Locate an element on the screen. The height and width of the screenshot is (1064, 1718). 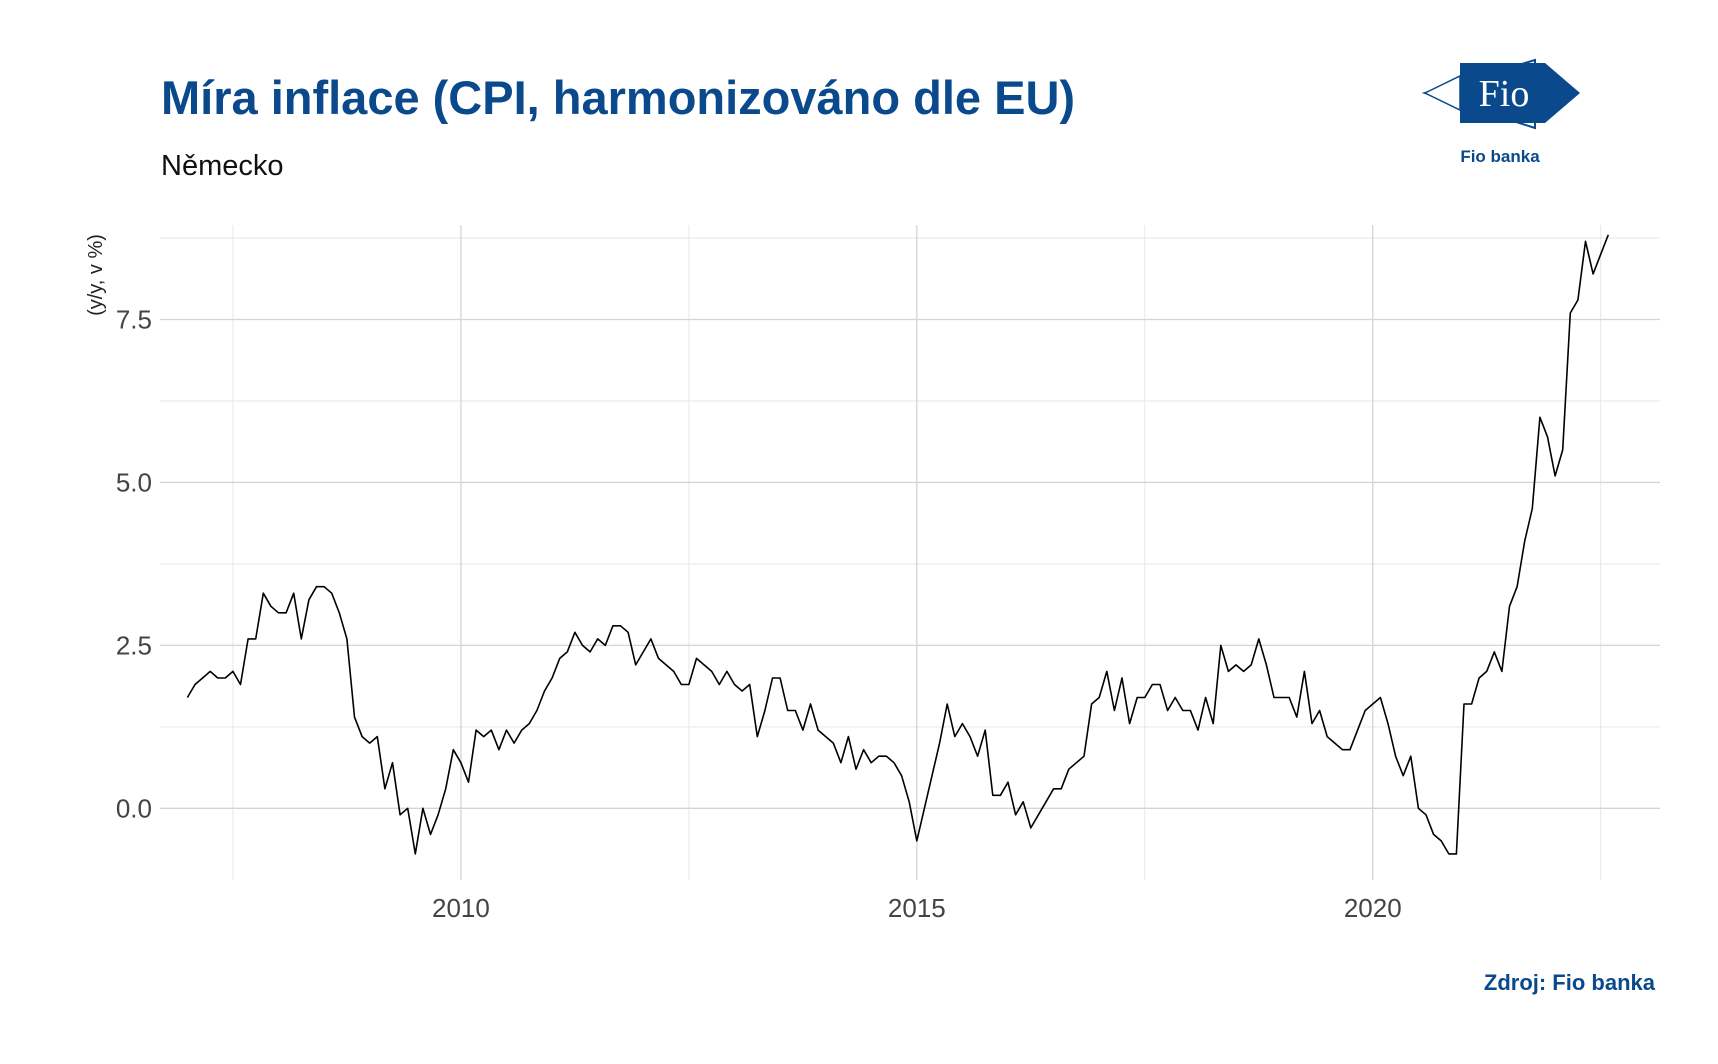
logo-mark-text: Fio is located at coordinates (1504, 94).